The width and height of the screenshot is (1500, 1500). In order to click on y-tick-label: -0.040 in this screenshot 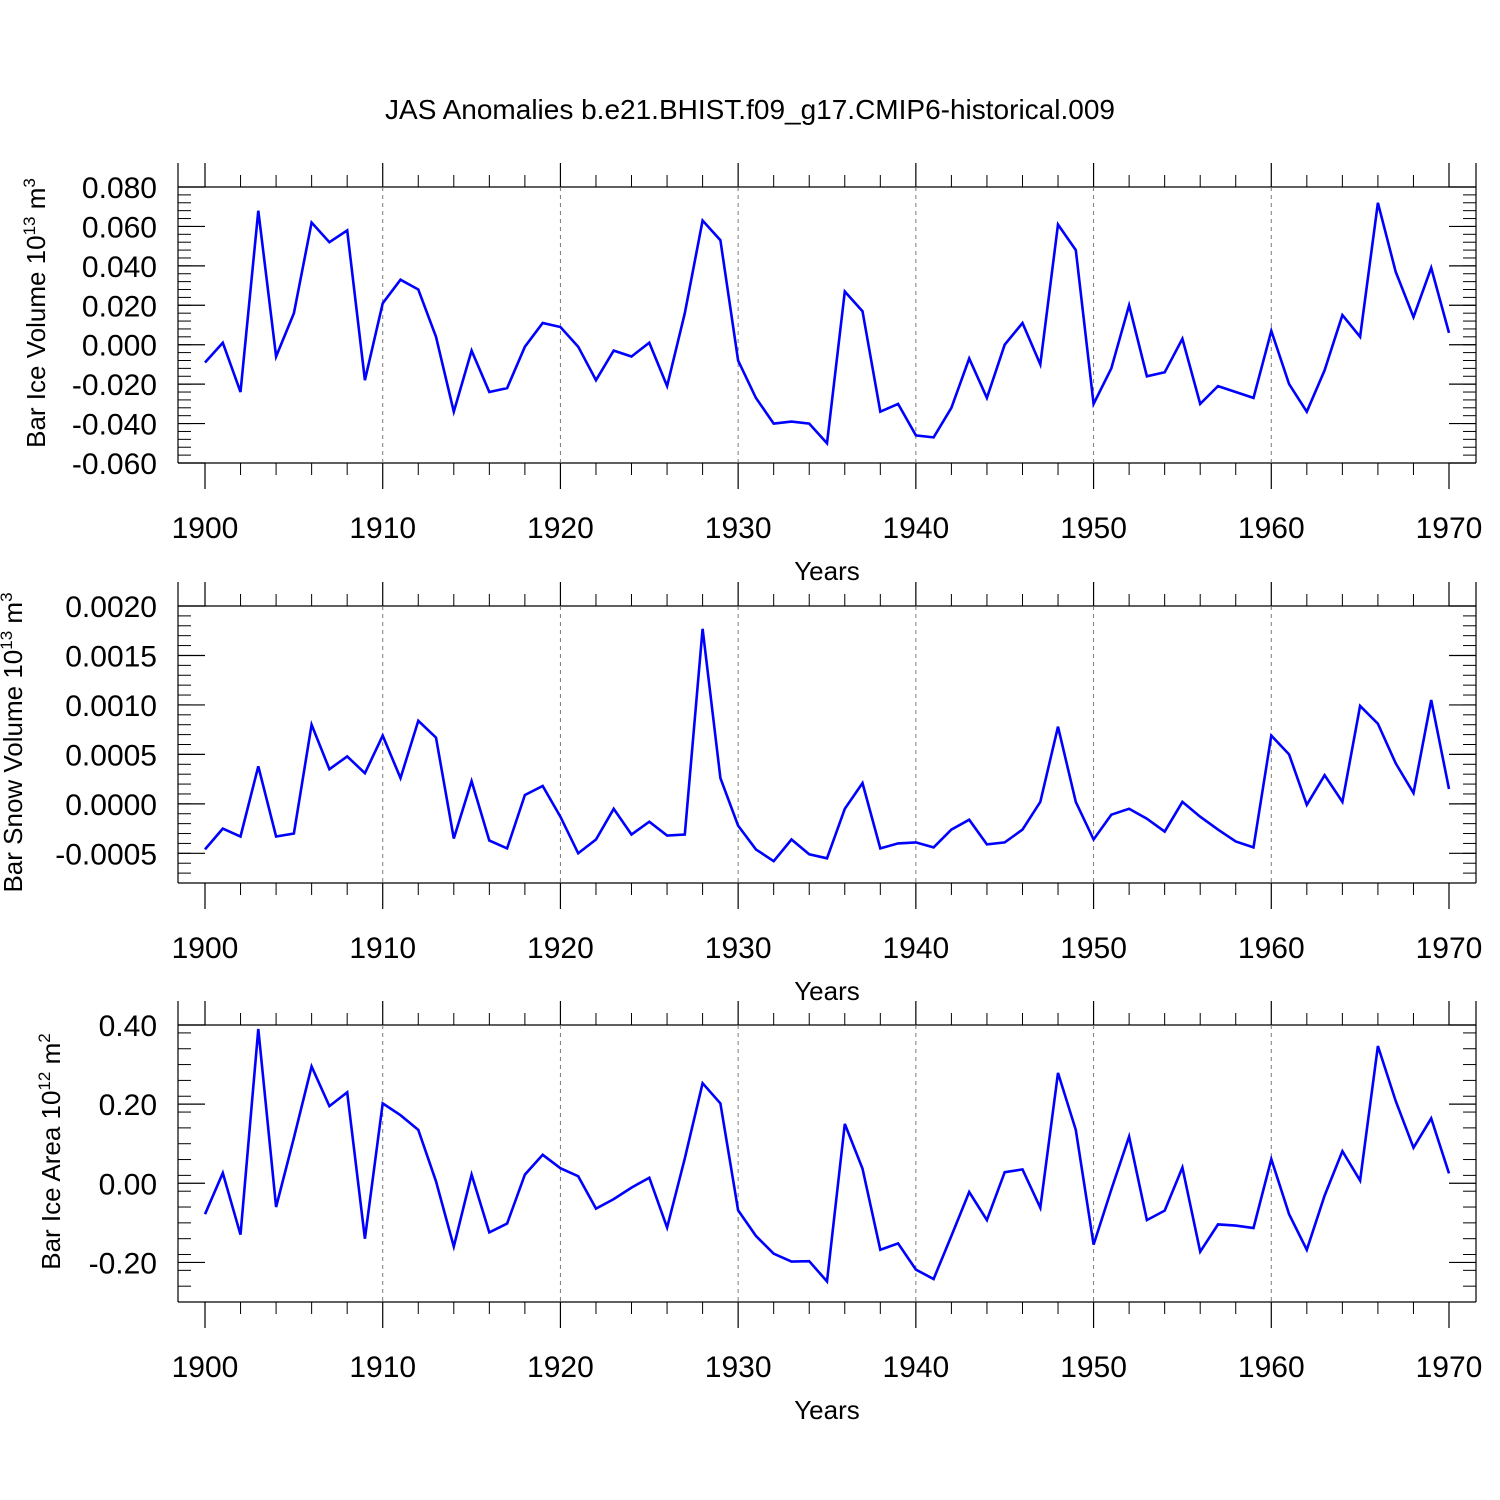, I will do `click(114, 425)`.